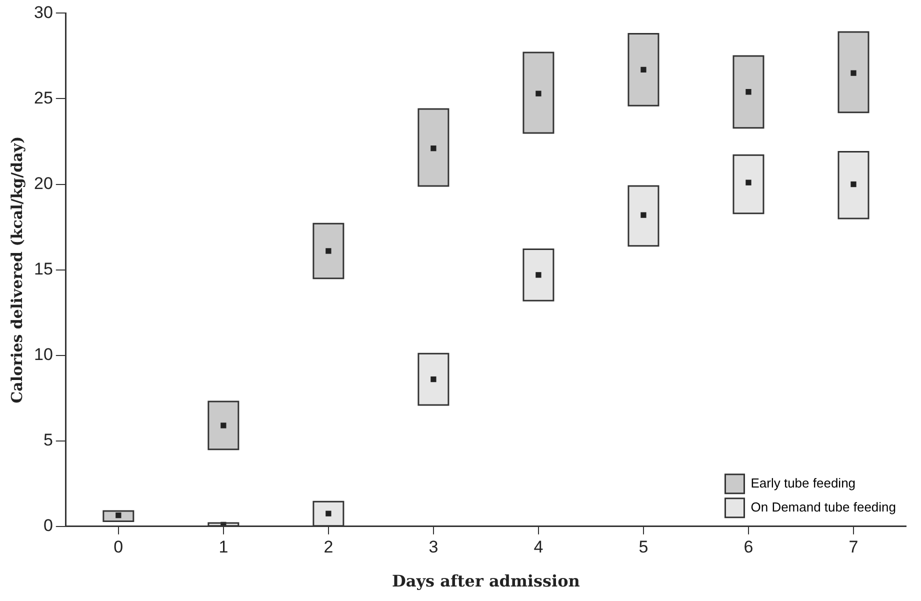 The width and height of the screenshot is (921, 601). Describe the element at coordinates (329, 546) in the screenshot. I see `x-tick-label: 2` at that location.